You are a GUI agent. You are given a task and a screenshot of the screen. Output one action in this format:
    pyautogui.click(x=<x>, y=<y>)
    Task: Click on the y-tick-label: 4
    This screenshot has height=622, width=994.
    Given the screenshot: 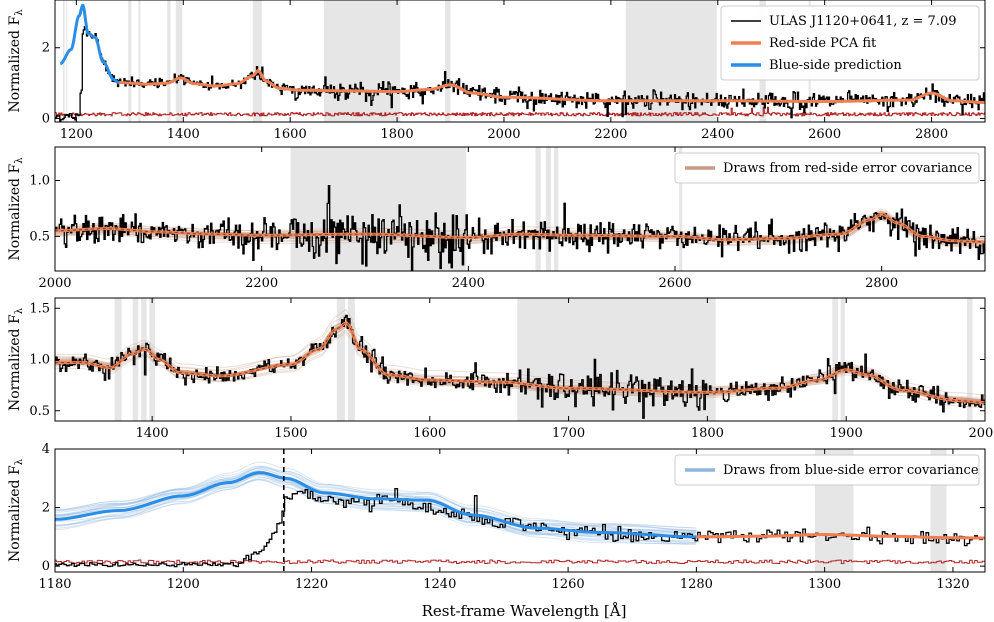 What is the action you would take?
    pyautogui.click(x=46, y=449)
    